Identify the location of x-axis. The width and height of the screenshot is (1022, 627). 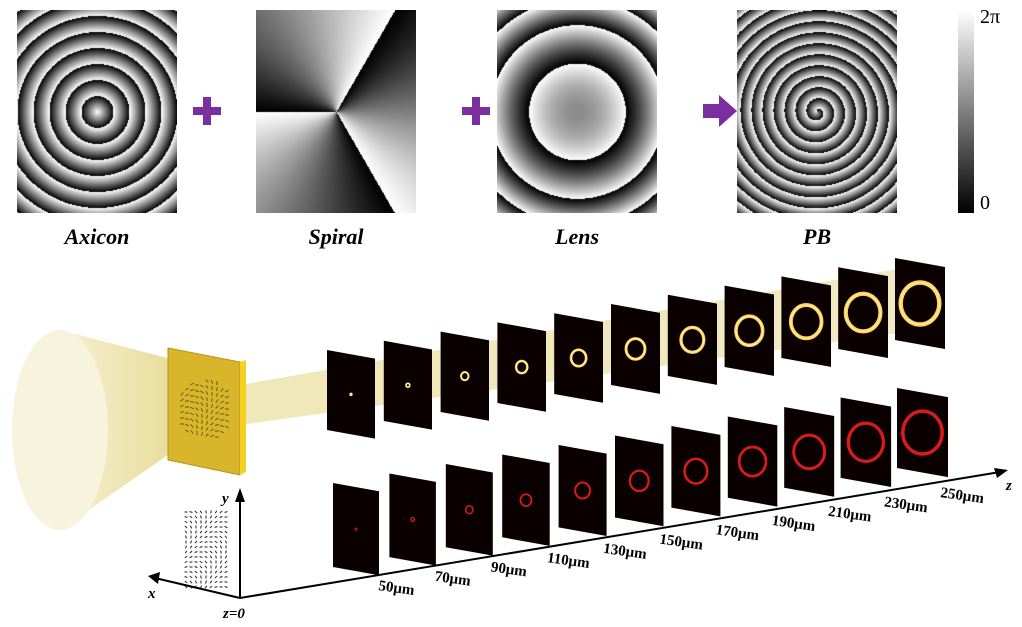
(197, 588).